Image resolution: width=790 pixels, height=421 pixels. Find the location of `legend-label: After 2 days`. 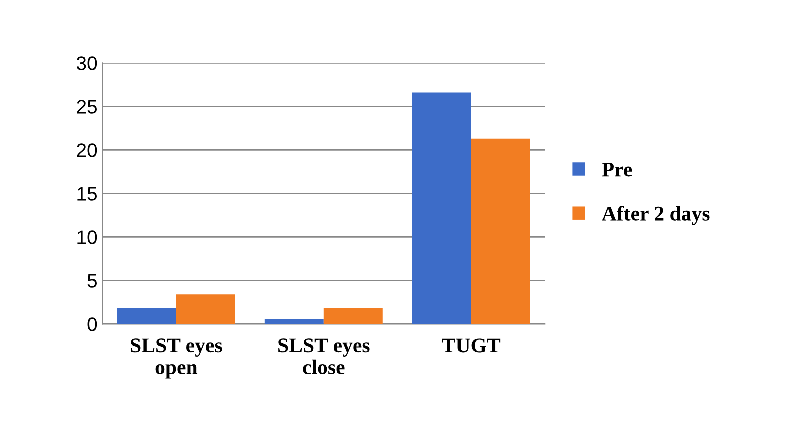

legend-label: After 2 days is located at coordinates (656, 216).